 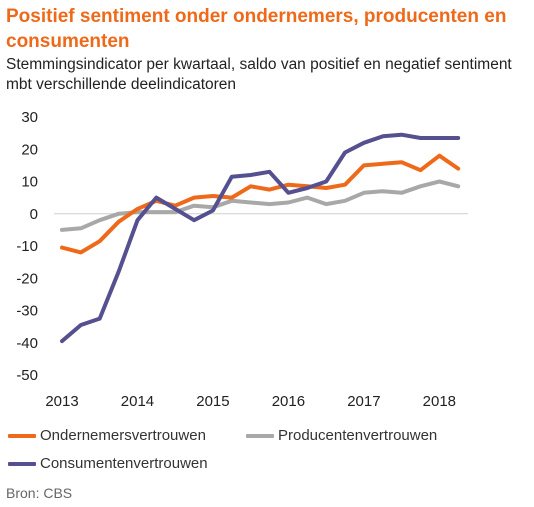 I want to click on legend-swatch-producenten, so click(x=260, y=436).